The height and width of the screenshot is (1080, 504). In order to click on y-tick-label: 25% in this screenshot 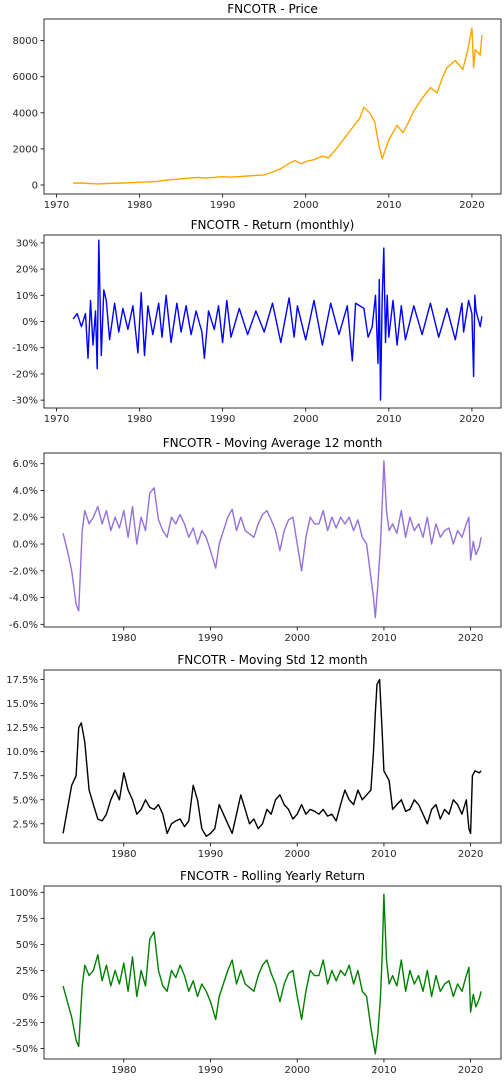, I will do `click(27, 971)`.